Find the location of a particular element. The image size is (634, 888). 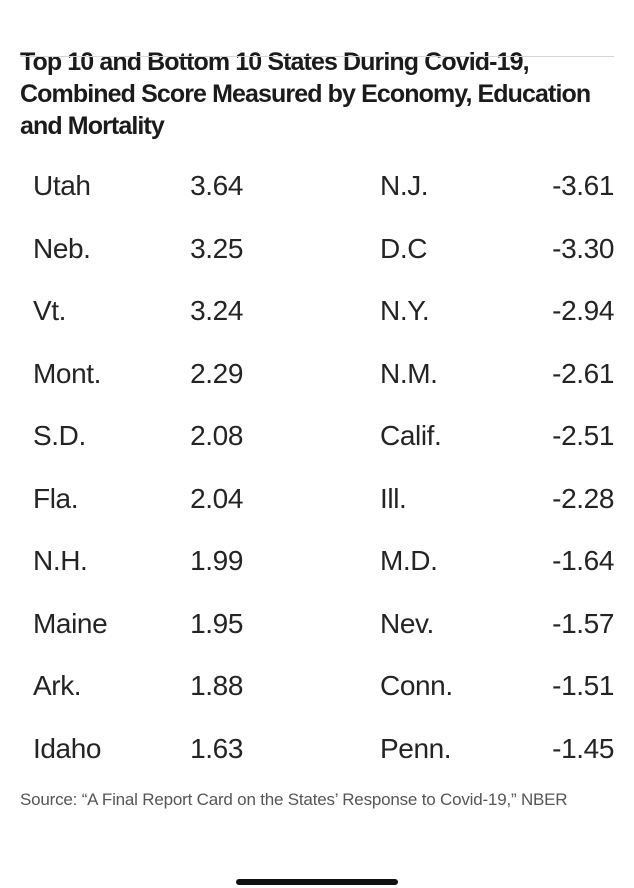

state-label: Fla. is located at coordinates (56, 498).